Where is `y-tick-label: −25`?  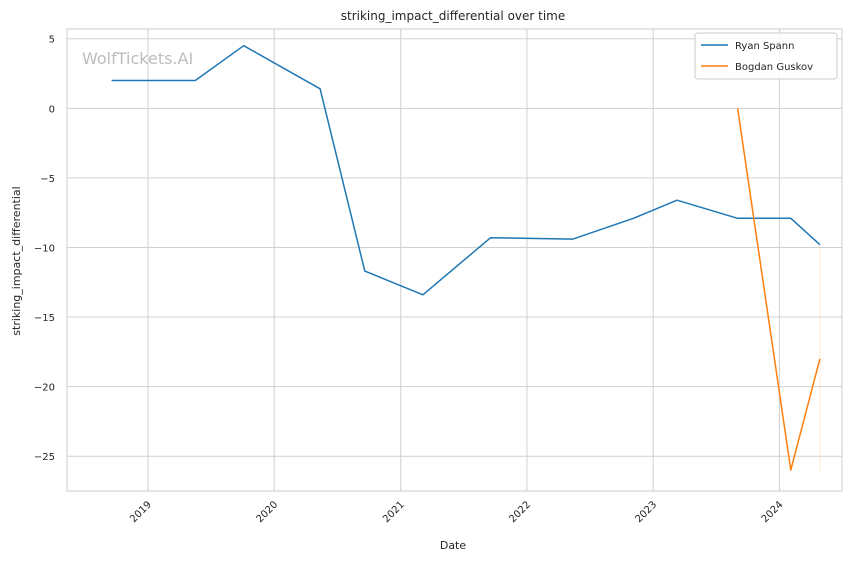 y-tick-label: −25 is located at coordinates (44, 457).